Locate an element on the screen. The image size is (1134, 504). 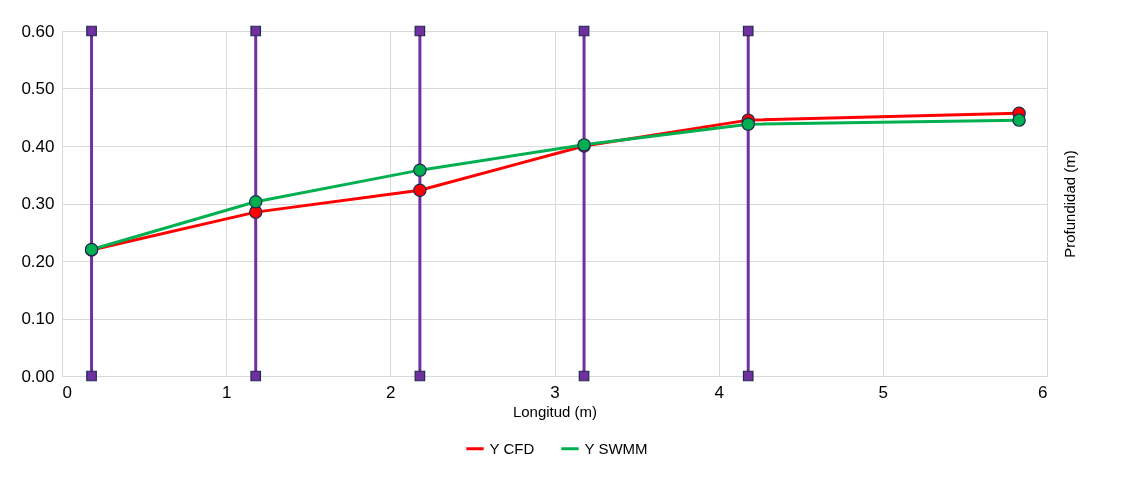
x-tick-label: 0 is located at coordinates (67, 392).